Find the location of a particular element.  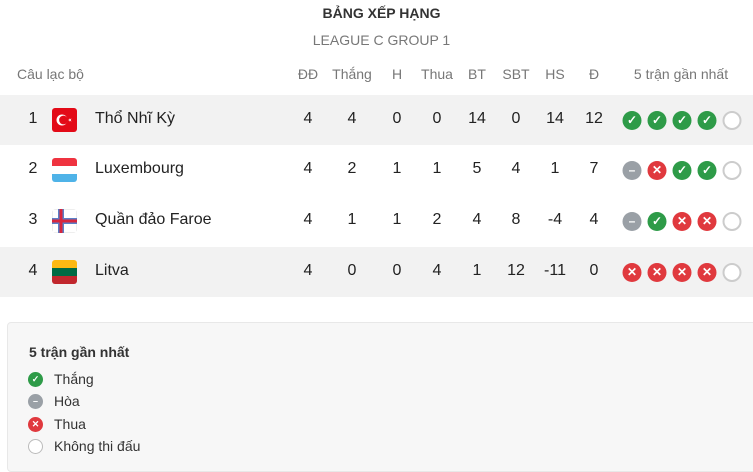

header-form: 5 trận gần nhất is located at coordinates (681, 74).